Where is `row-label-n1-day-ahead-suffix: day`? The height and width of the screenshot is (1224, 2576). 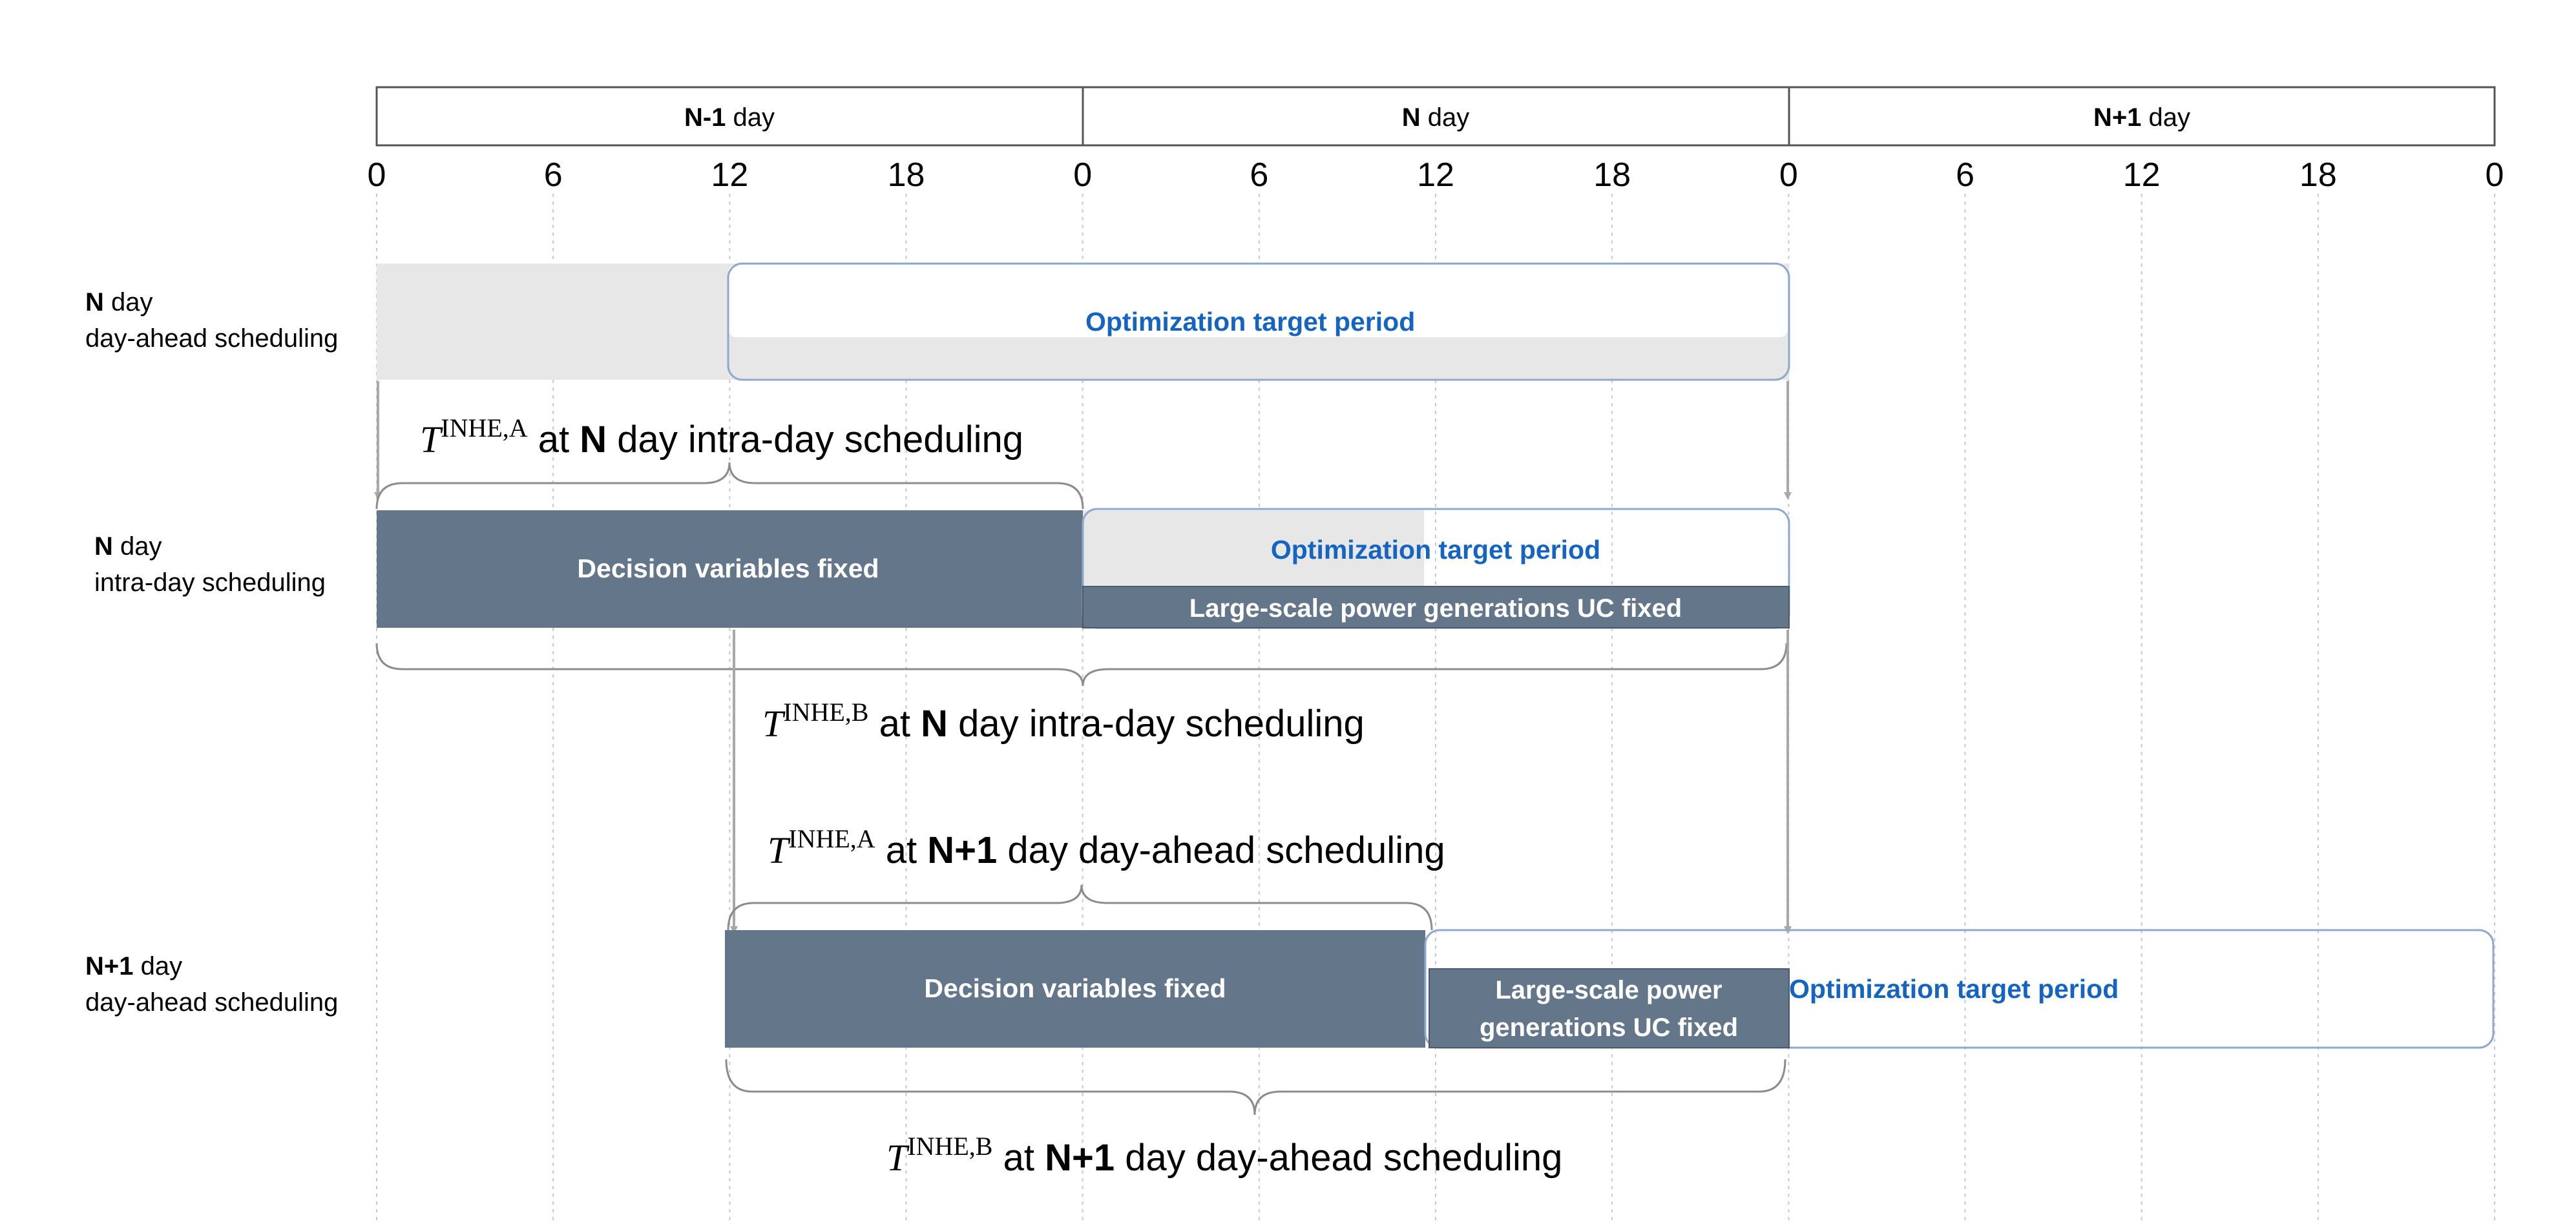
row-label-n1-day-ahead-suffix: day is located at coordinates (158, 966).